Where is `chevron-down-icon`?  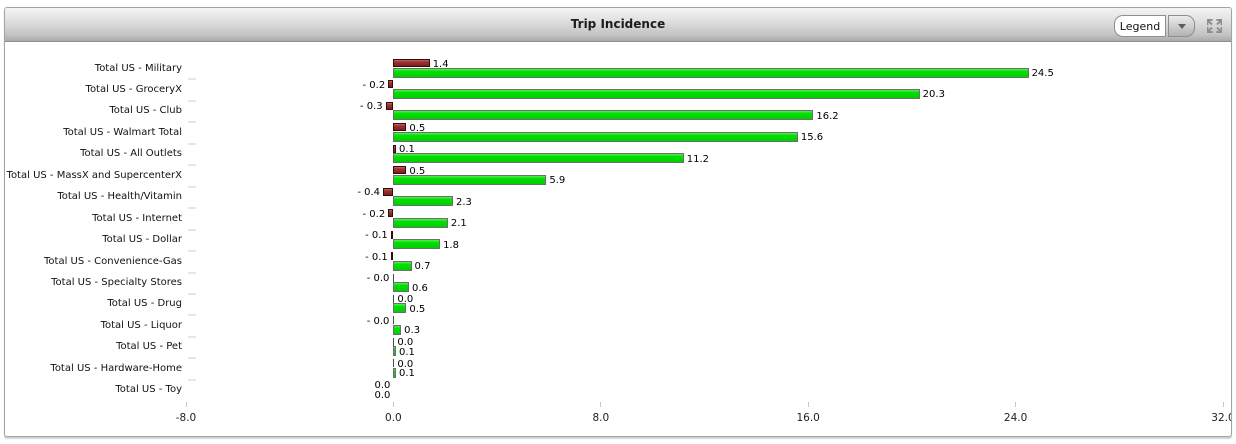 chevron-down-icon is located at coordinates (1181, 26).